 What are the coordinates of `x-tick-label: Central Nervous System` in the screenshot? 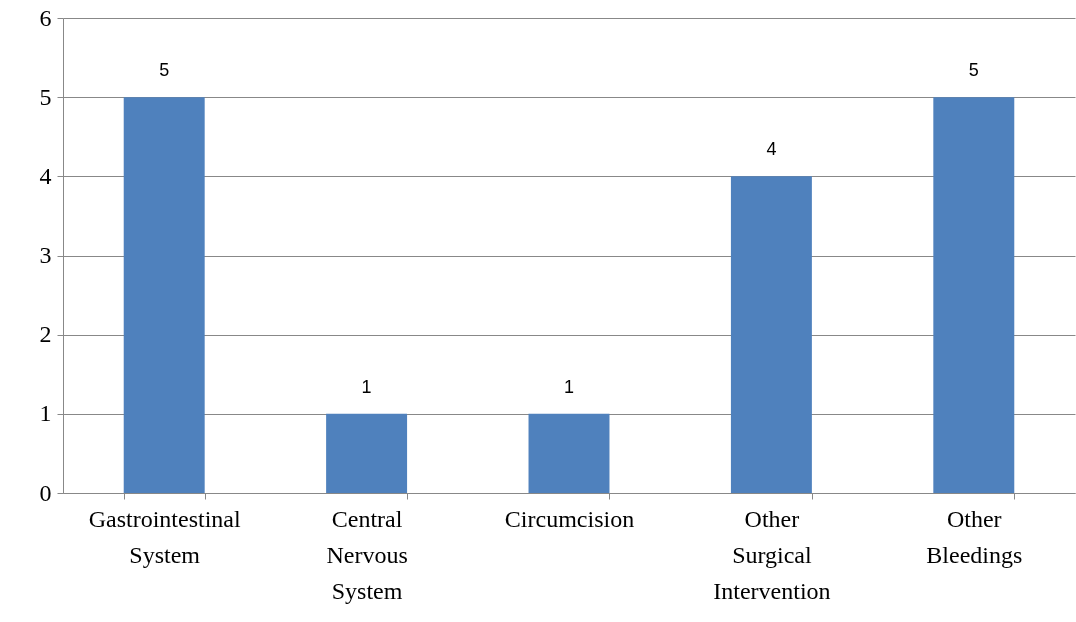 It's located at (367, 554).